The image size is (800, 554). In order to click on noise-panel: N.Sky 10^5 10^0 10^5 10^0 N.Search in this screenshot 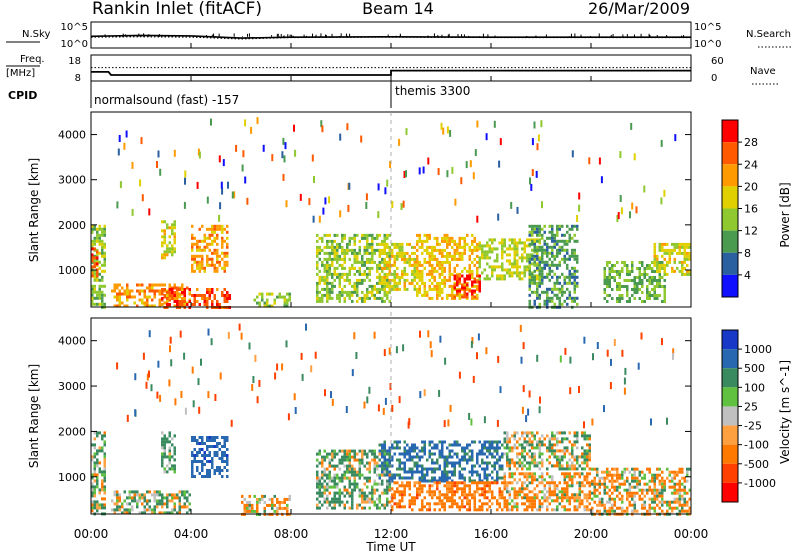, I will do `click(399, 35)`.